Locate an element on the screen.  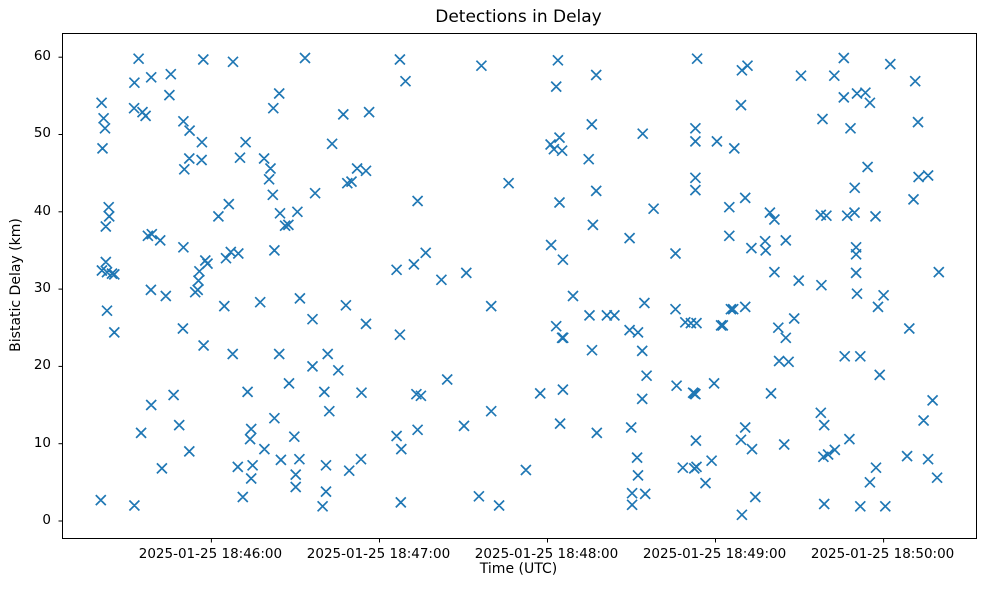
x-tick-label: 2025-01-25 18:50:00 is located at coordinates (882, 554).